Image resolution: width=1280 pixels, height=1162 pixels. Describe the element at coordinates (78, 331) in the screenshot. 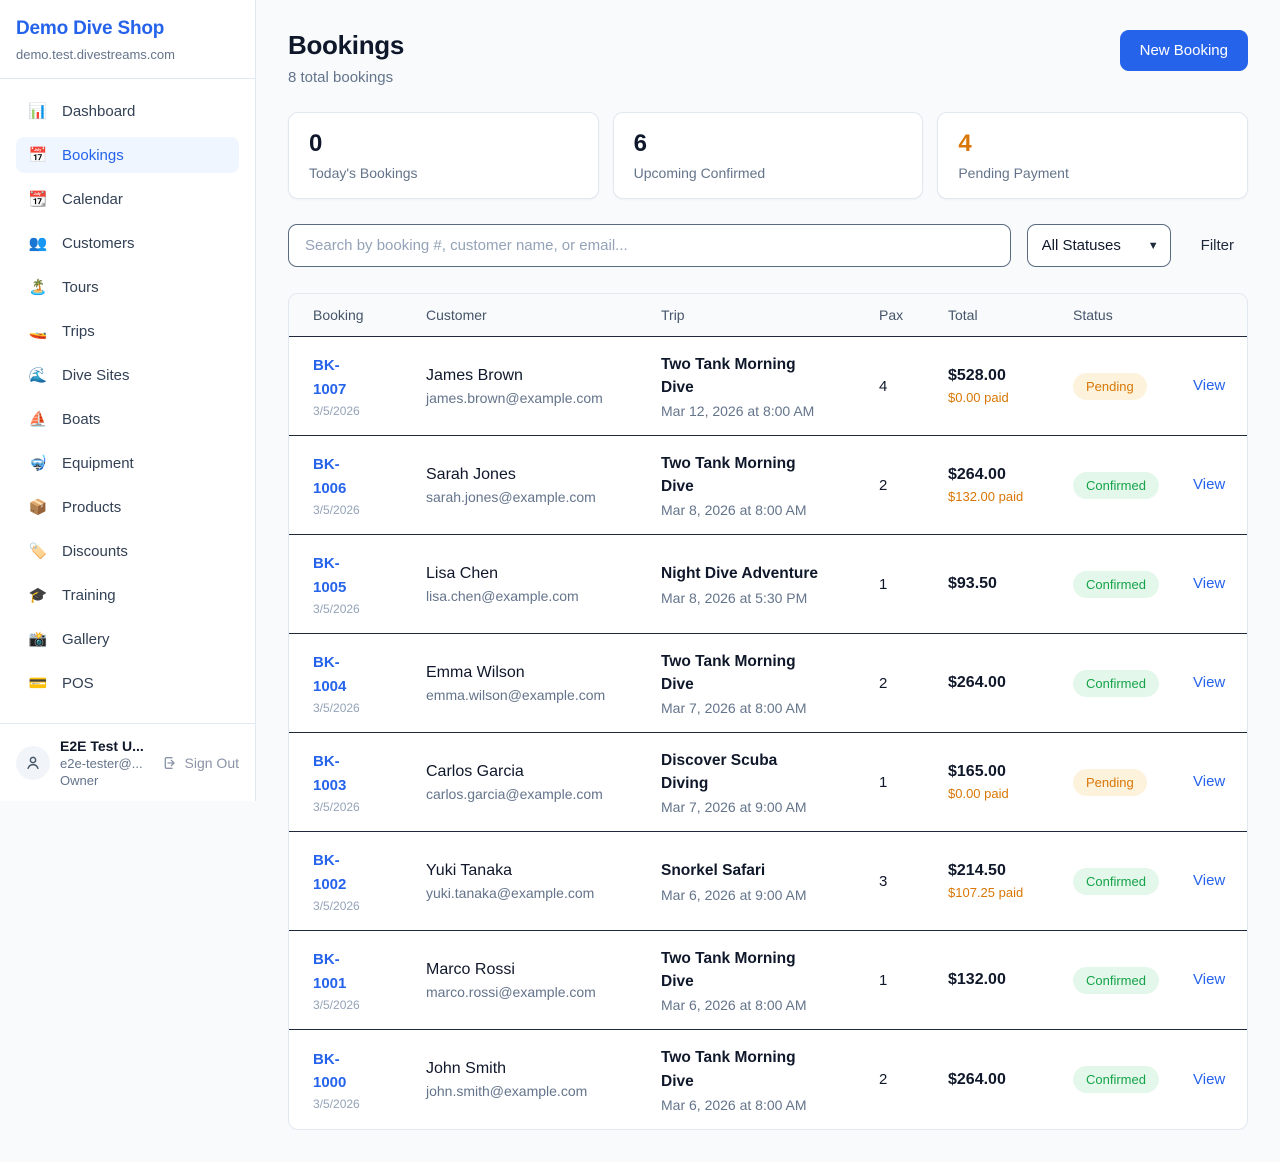

I see `nav-item-label: Trips` at that location.